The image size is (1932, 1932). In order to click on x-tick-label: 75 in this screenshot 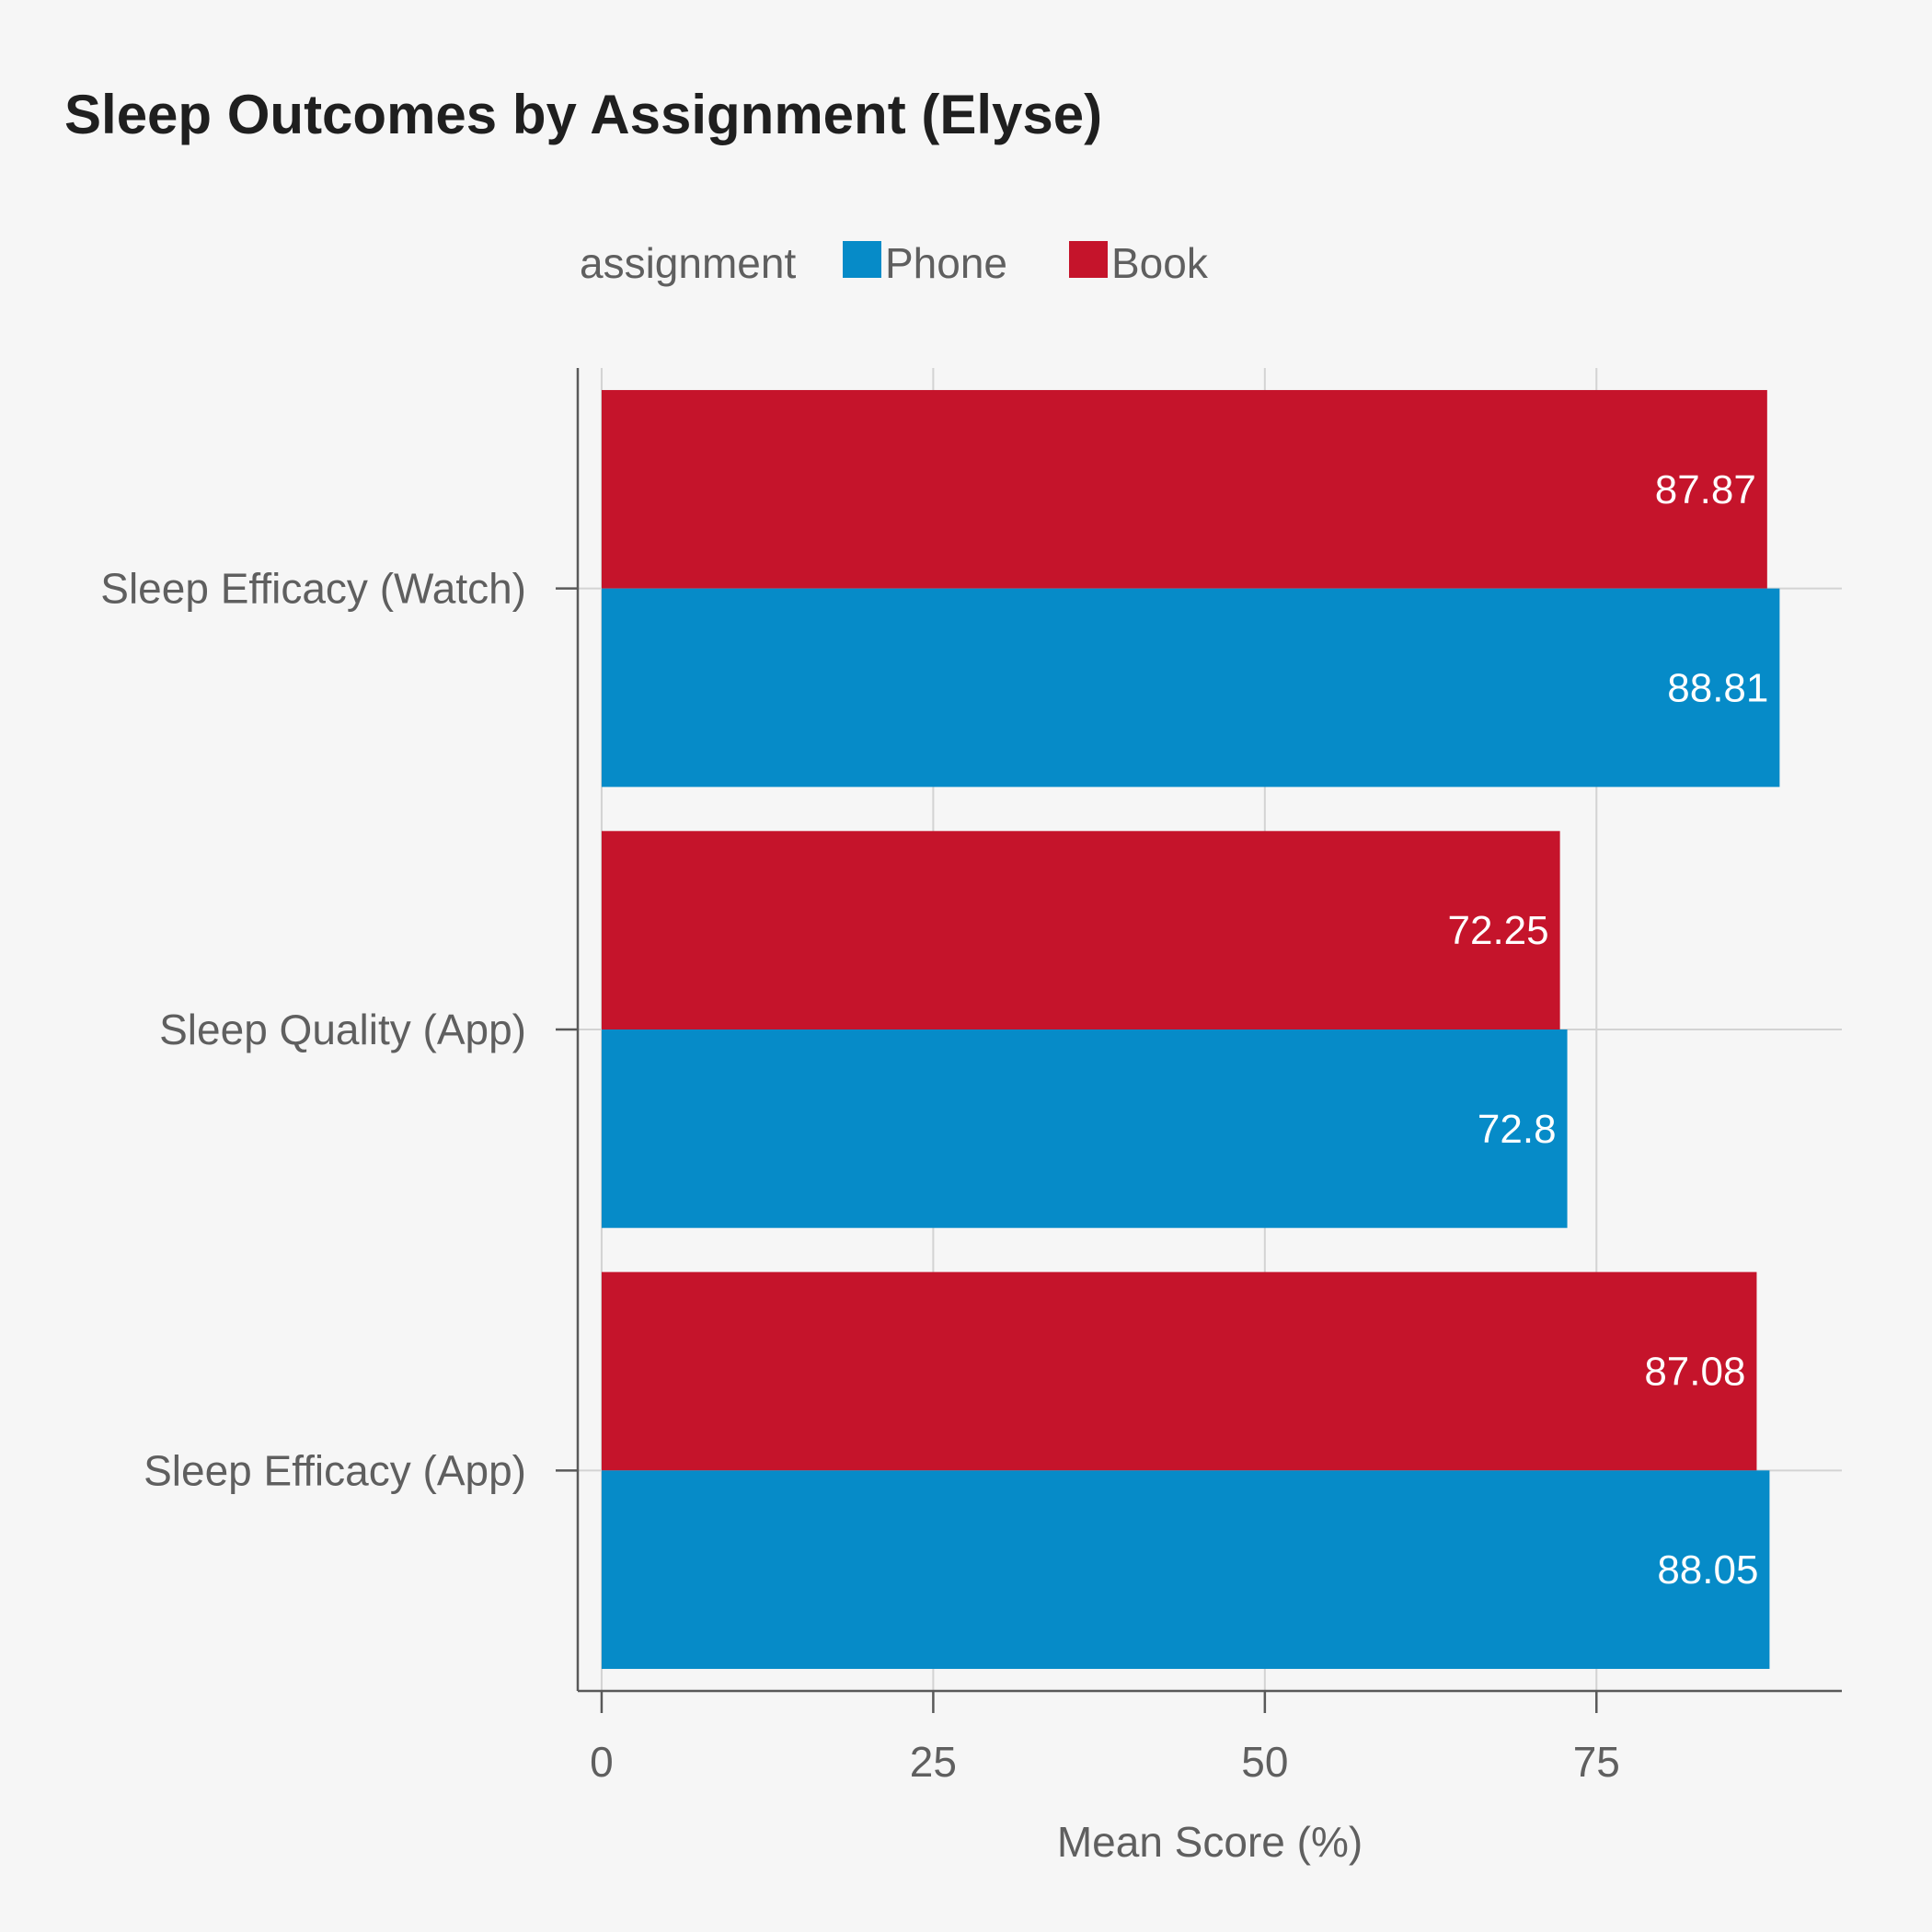, I will do `click(1596, 1762)`.